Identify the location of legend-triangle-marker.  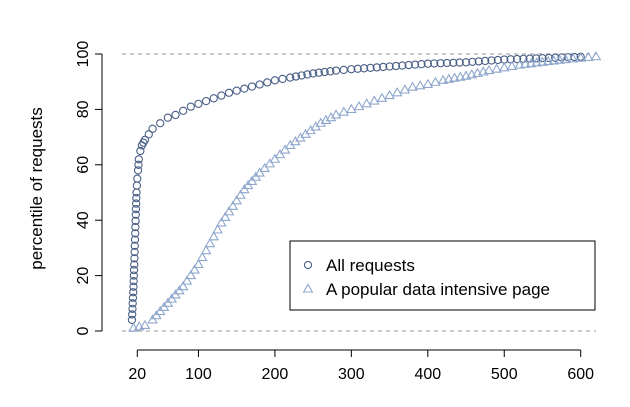
(308, 288).